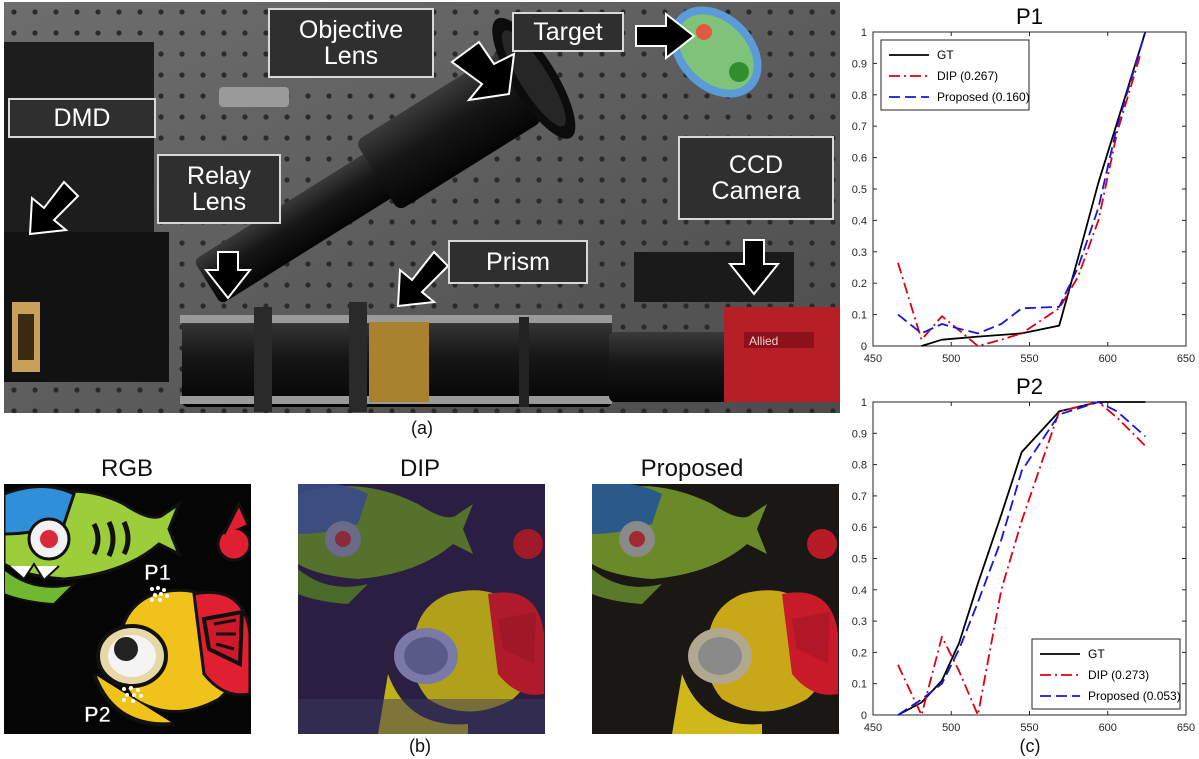  I want to click on chart-p2-ytick-label: 0.3, so click(859, 622).